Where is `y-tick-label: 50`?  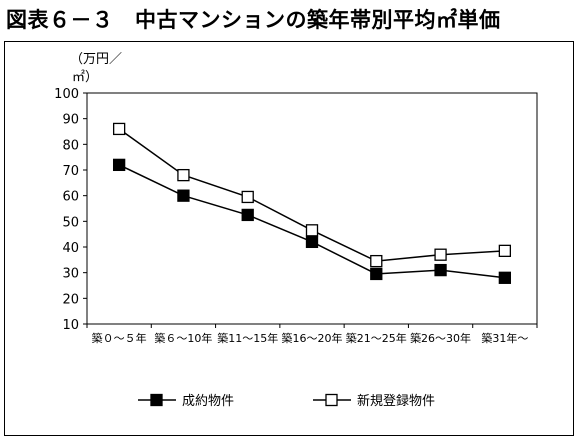 y-tick-label: 50 is located at coordinates (70, 222).